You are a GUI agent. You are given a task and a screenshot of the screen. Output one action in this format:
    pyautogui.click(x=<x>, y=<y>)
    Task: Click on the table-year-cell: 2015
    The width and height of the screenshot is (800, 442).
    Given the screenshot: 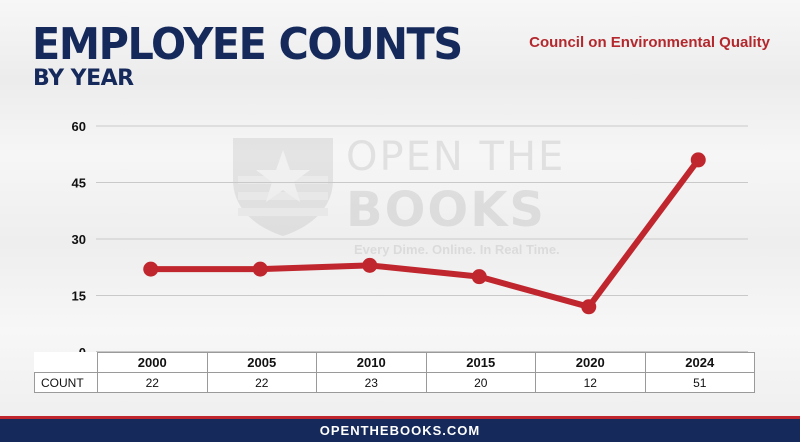 What is the action you would take?
    pyautogui.click(x=480, y=362)
    